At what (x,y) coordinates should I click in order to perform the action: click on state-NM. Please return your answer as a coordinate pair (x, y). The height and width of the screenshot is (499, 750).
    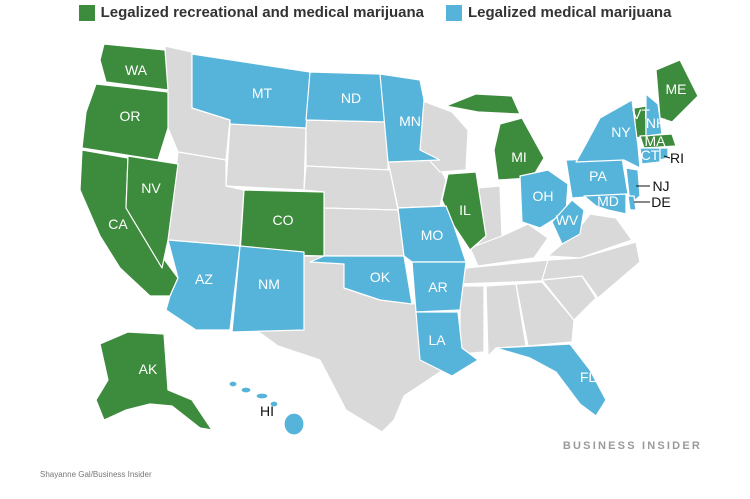
    Looking at the image, I should click on (268, 289).